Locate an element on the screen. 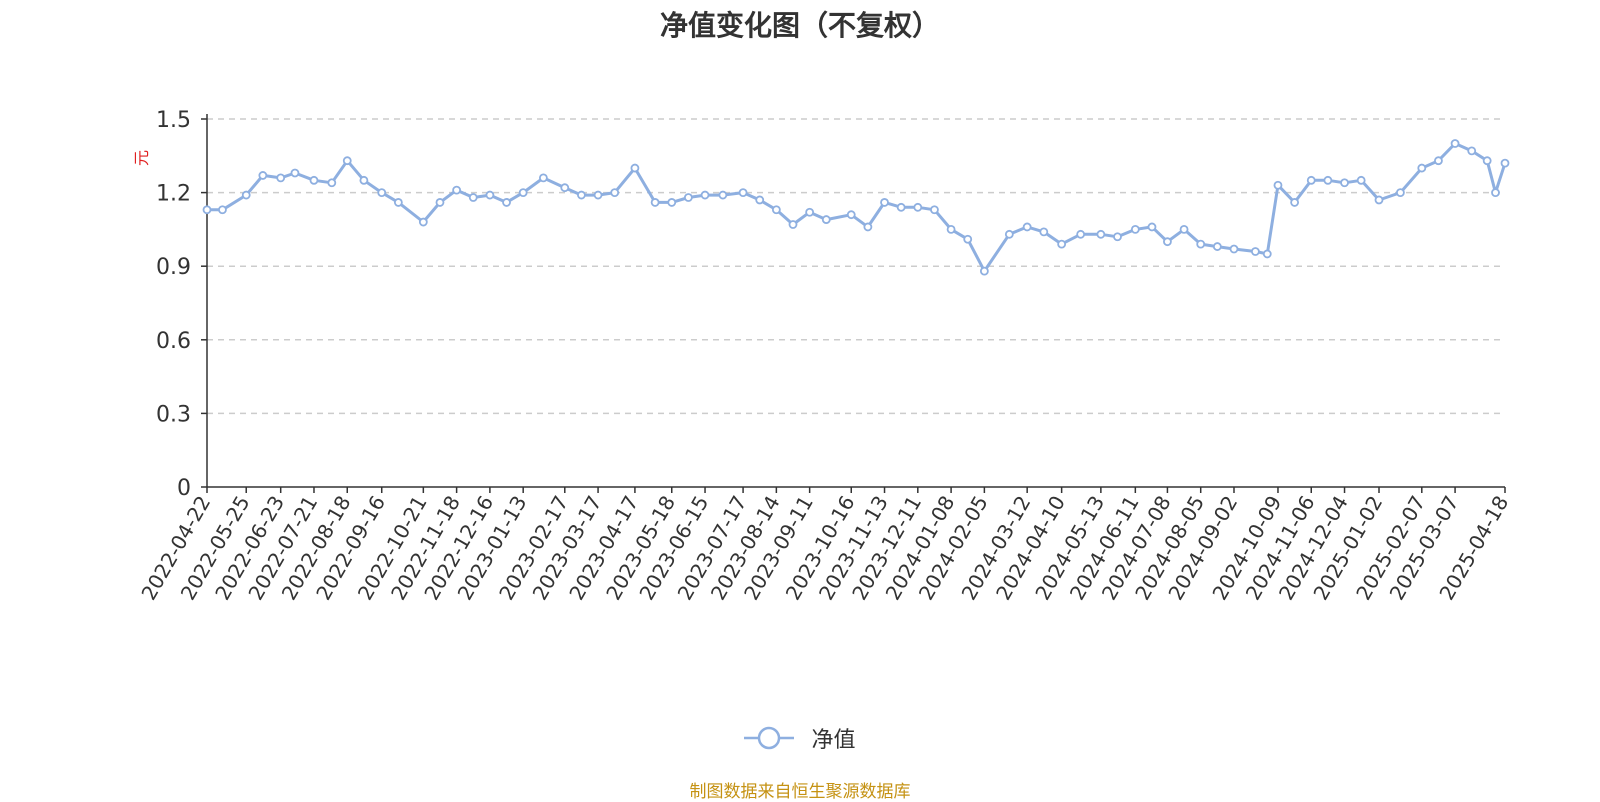  series-line is located at coordinates (857, 207).